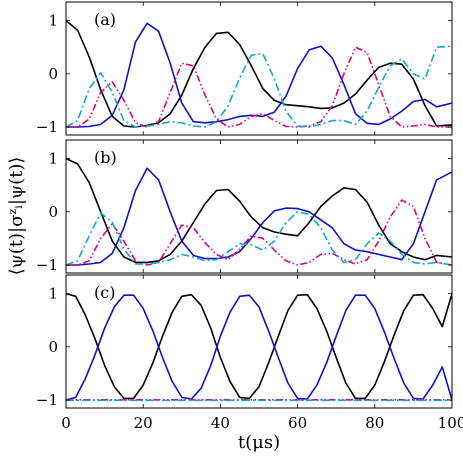  I want to click on x-tick-label: 100, so click(450, 423).